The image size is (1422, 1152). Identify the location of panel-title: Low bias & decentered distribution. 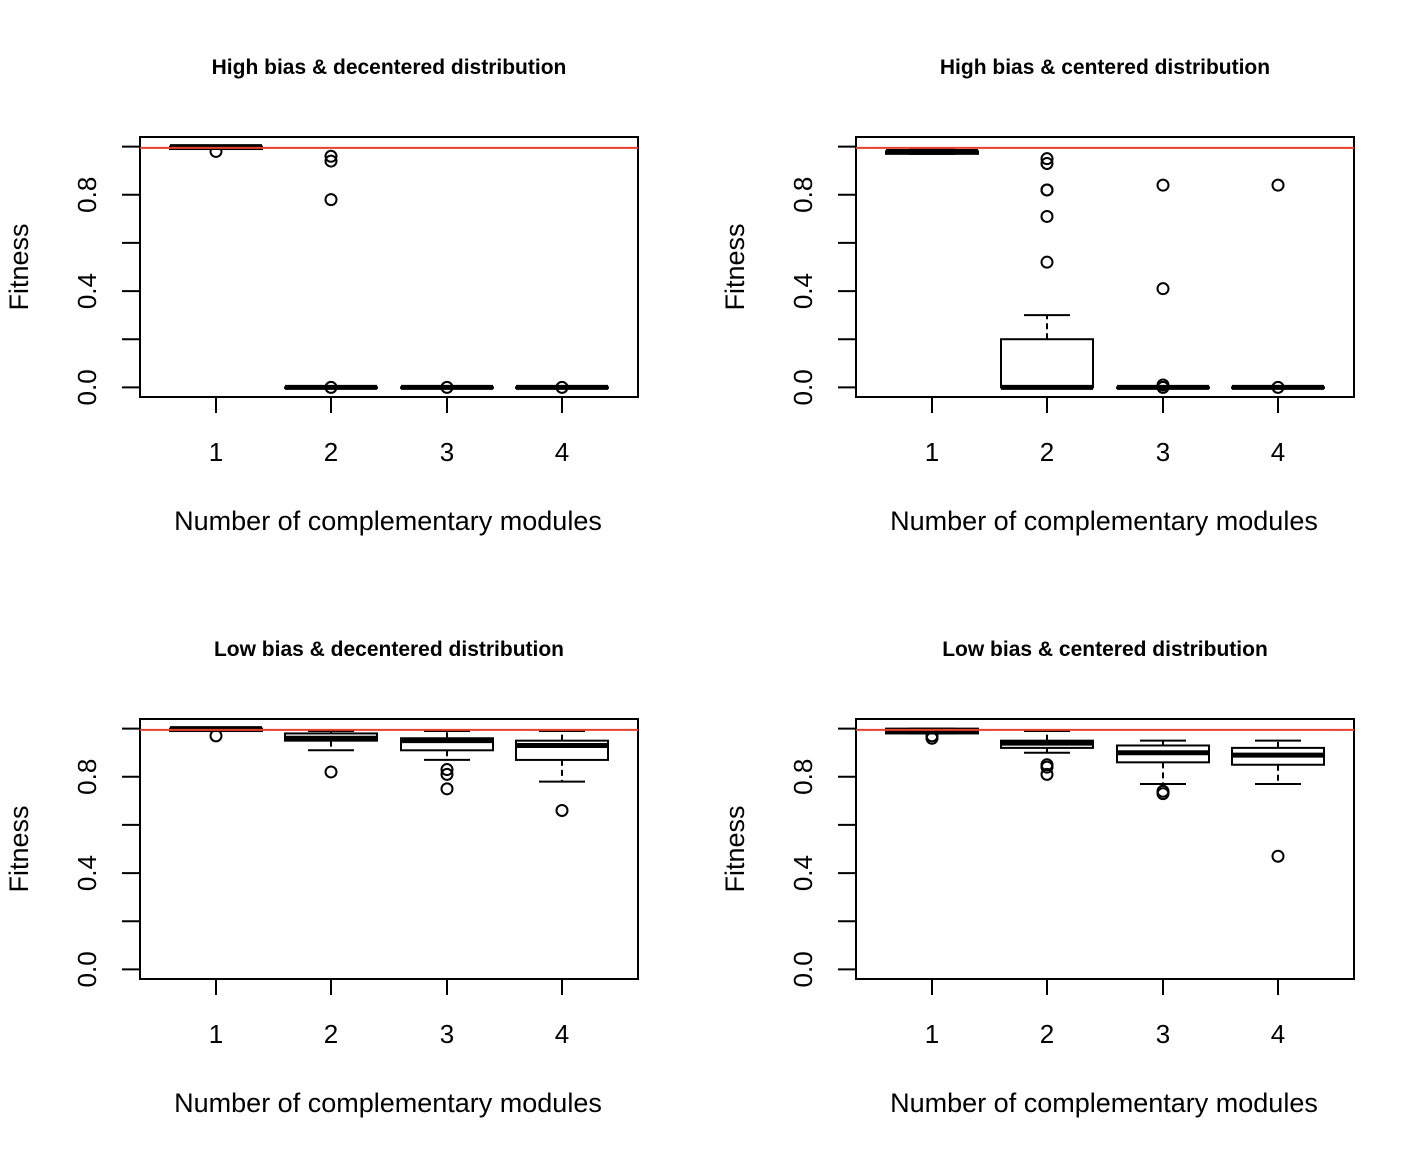
(389, 649).